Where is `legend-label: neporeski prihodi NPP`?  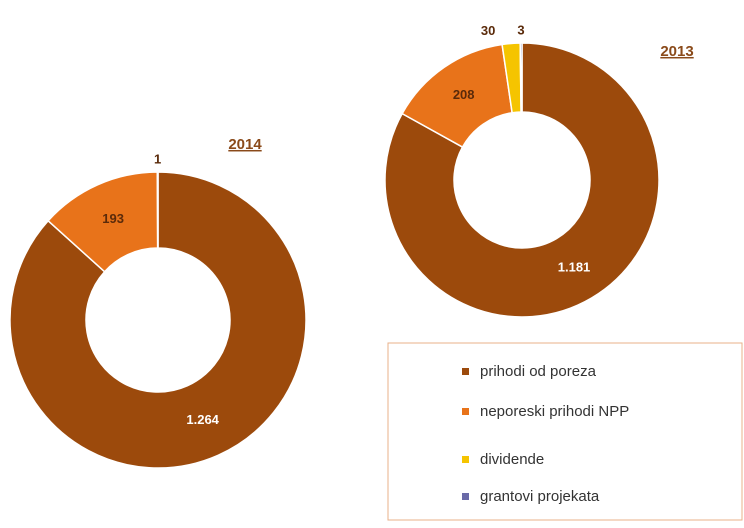
legend-label: neporeski prihodi NPP is located at coordinates (554, 411).